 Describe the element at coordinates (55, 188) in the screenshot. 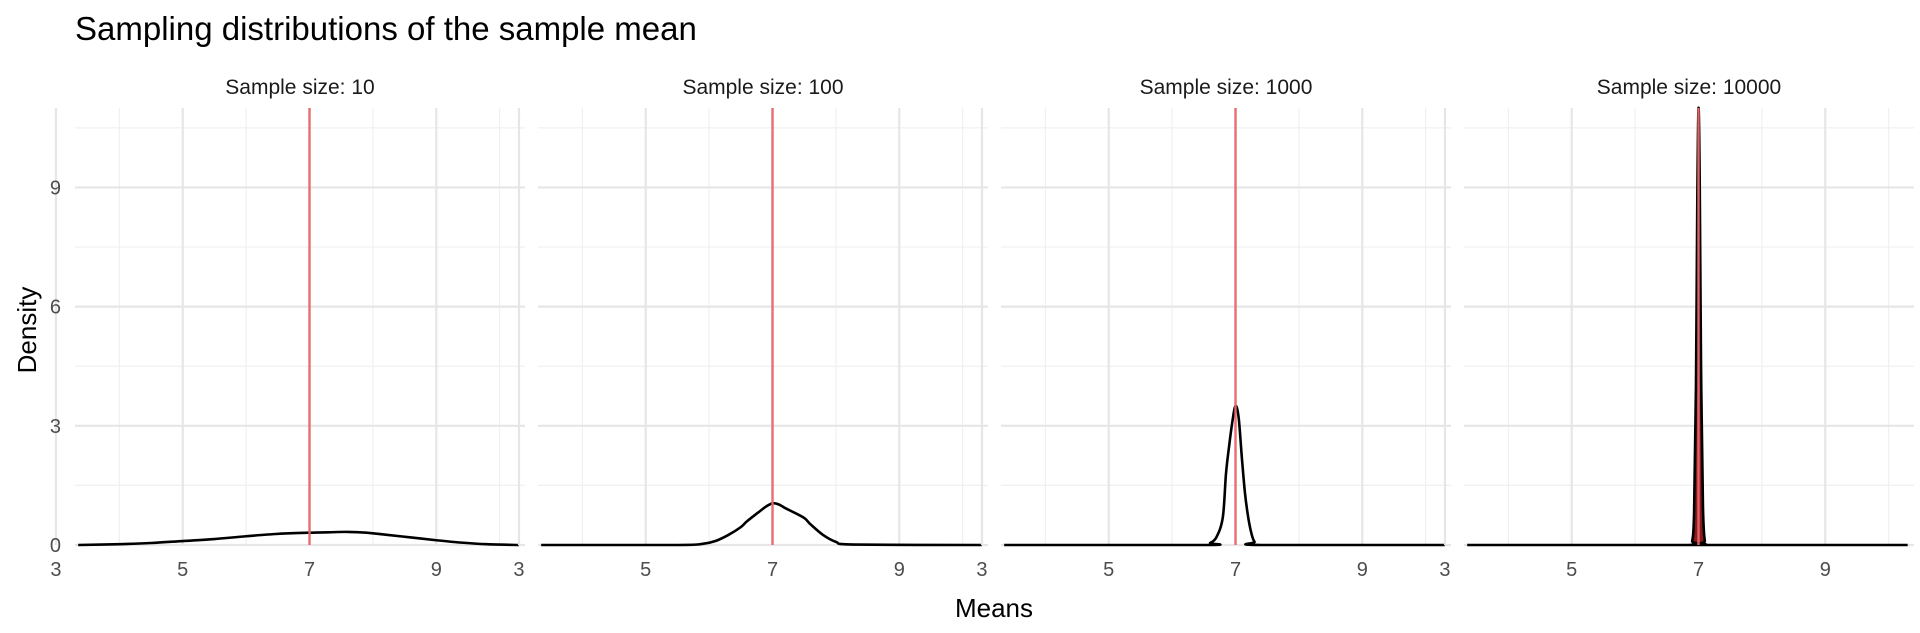

I see `y-tick-label: 9` at that location.